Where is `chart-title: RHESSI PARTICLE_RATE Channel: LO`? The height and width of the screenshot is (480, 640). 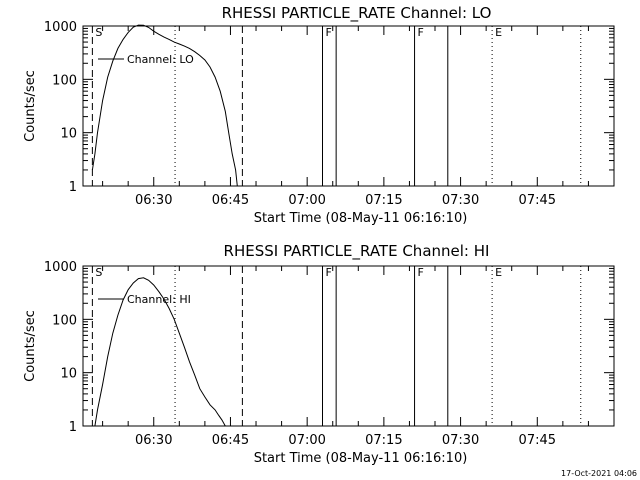 chart-title: RHESSI PARTICLE_RATE Channel: LO is located at coordinates (357, 13).